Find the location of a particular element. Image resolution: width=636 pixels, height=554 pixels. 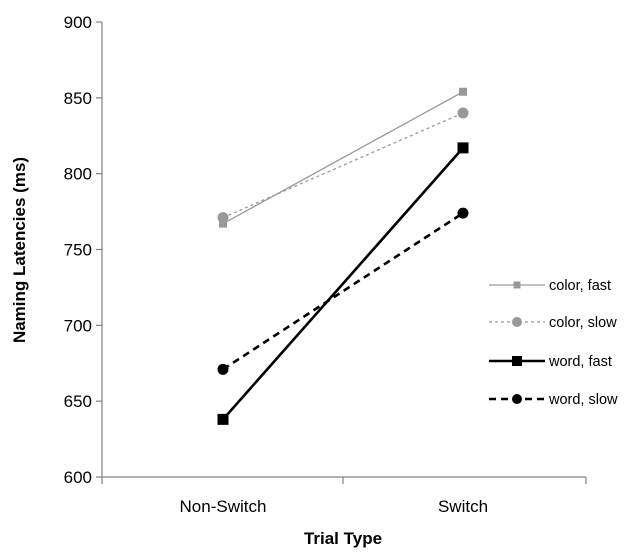

x-tick-label: Non-Switch is located at coordinates (223, 506).